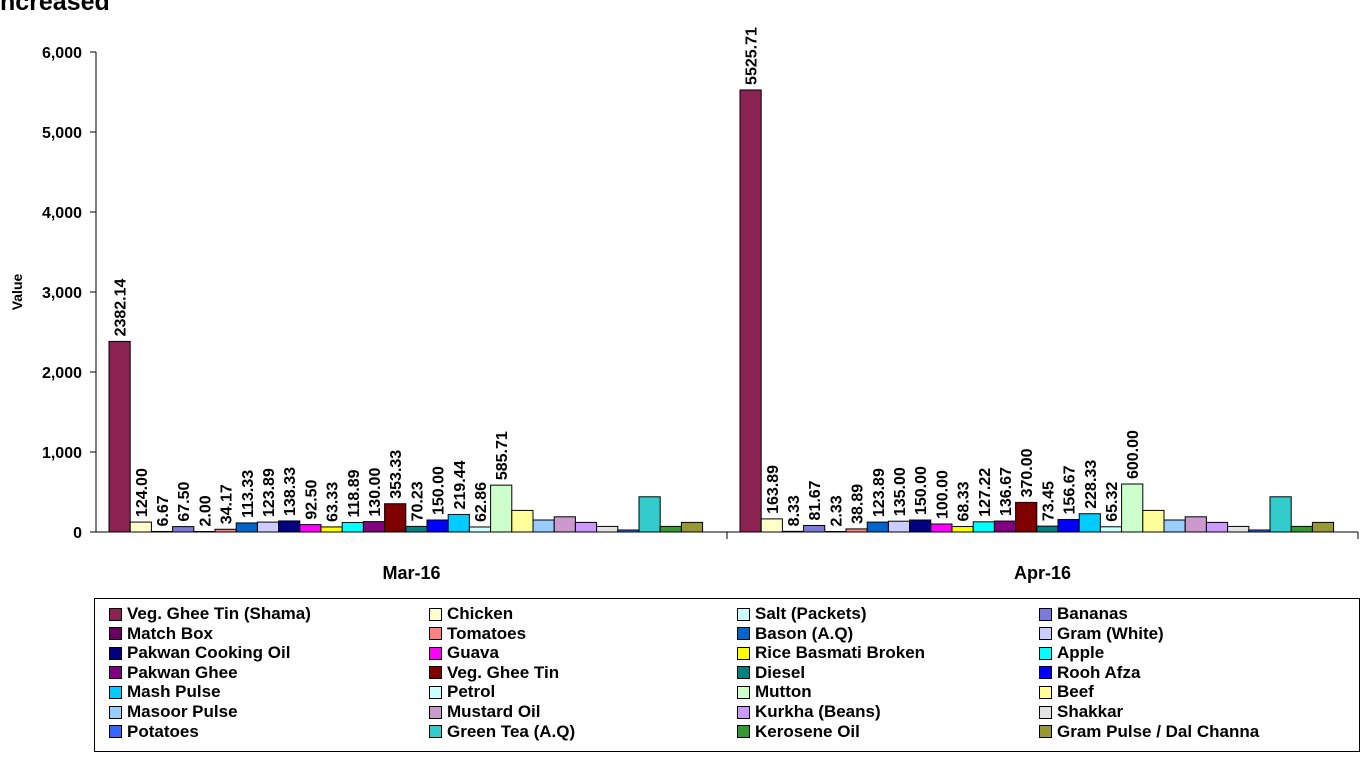 Image resolution: width=1362 pixels, height=758 pixels. I want to click on data-label: 127.22, so click(985, 492).